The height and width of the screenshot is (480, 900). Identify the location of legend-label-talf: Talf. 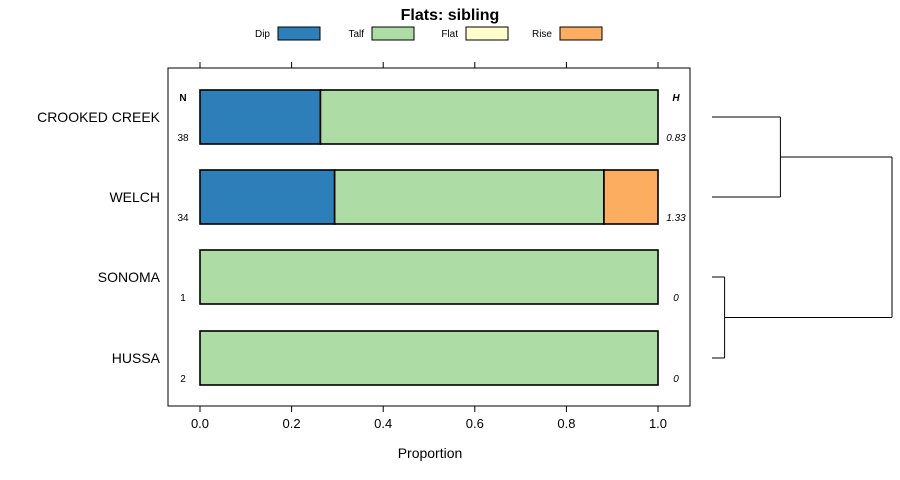
(356, 34).